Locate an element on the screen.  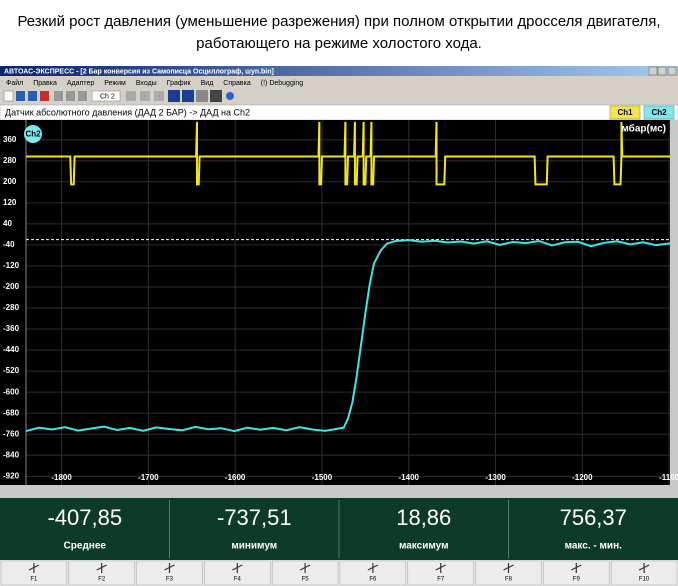
menu-item: Входы is located at coordinates (146, 83).